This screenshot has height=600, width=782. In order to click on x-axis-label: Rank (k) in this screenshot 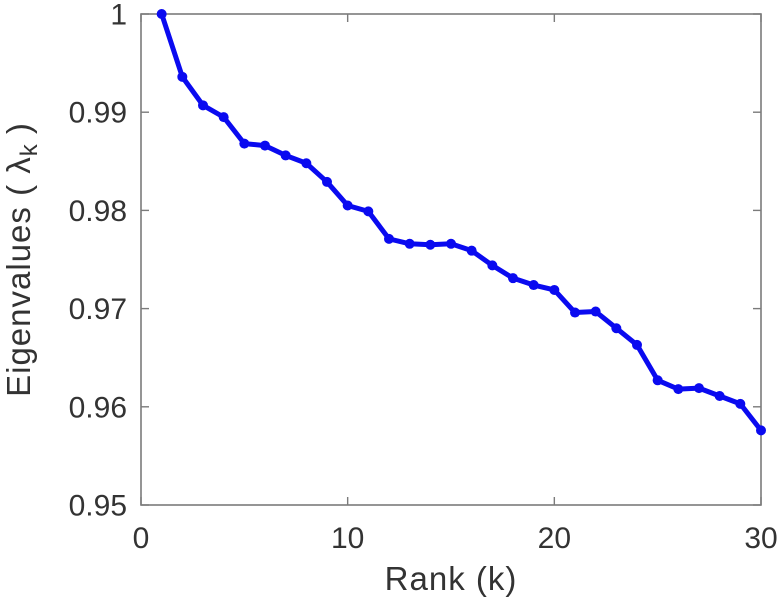, I will do `click(451, 578)`.